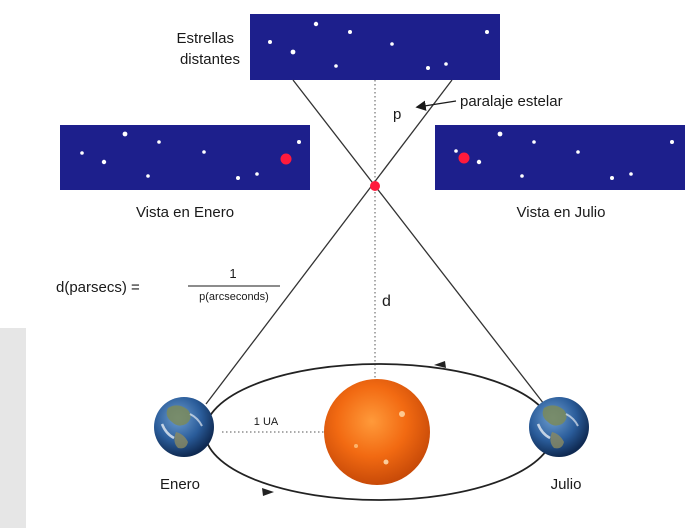  What do you see at coordinates (559, 427) in the screenshot?
I see `earth-july` at bounding box center [559, 427].